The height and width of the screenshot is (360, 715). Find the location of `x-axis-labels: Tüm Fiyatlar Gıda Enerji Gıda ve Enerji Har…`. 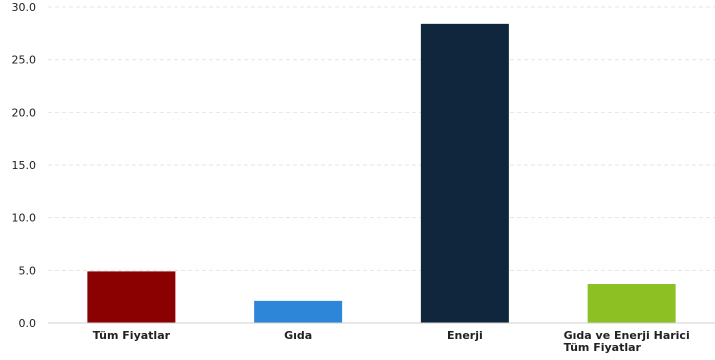

x-axis-labels: Tüm Fiyatlar Gıda Enerji Gıda ve Enerji Har… is located at coordinates (391, 341).